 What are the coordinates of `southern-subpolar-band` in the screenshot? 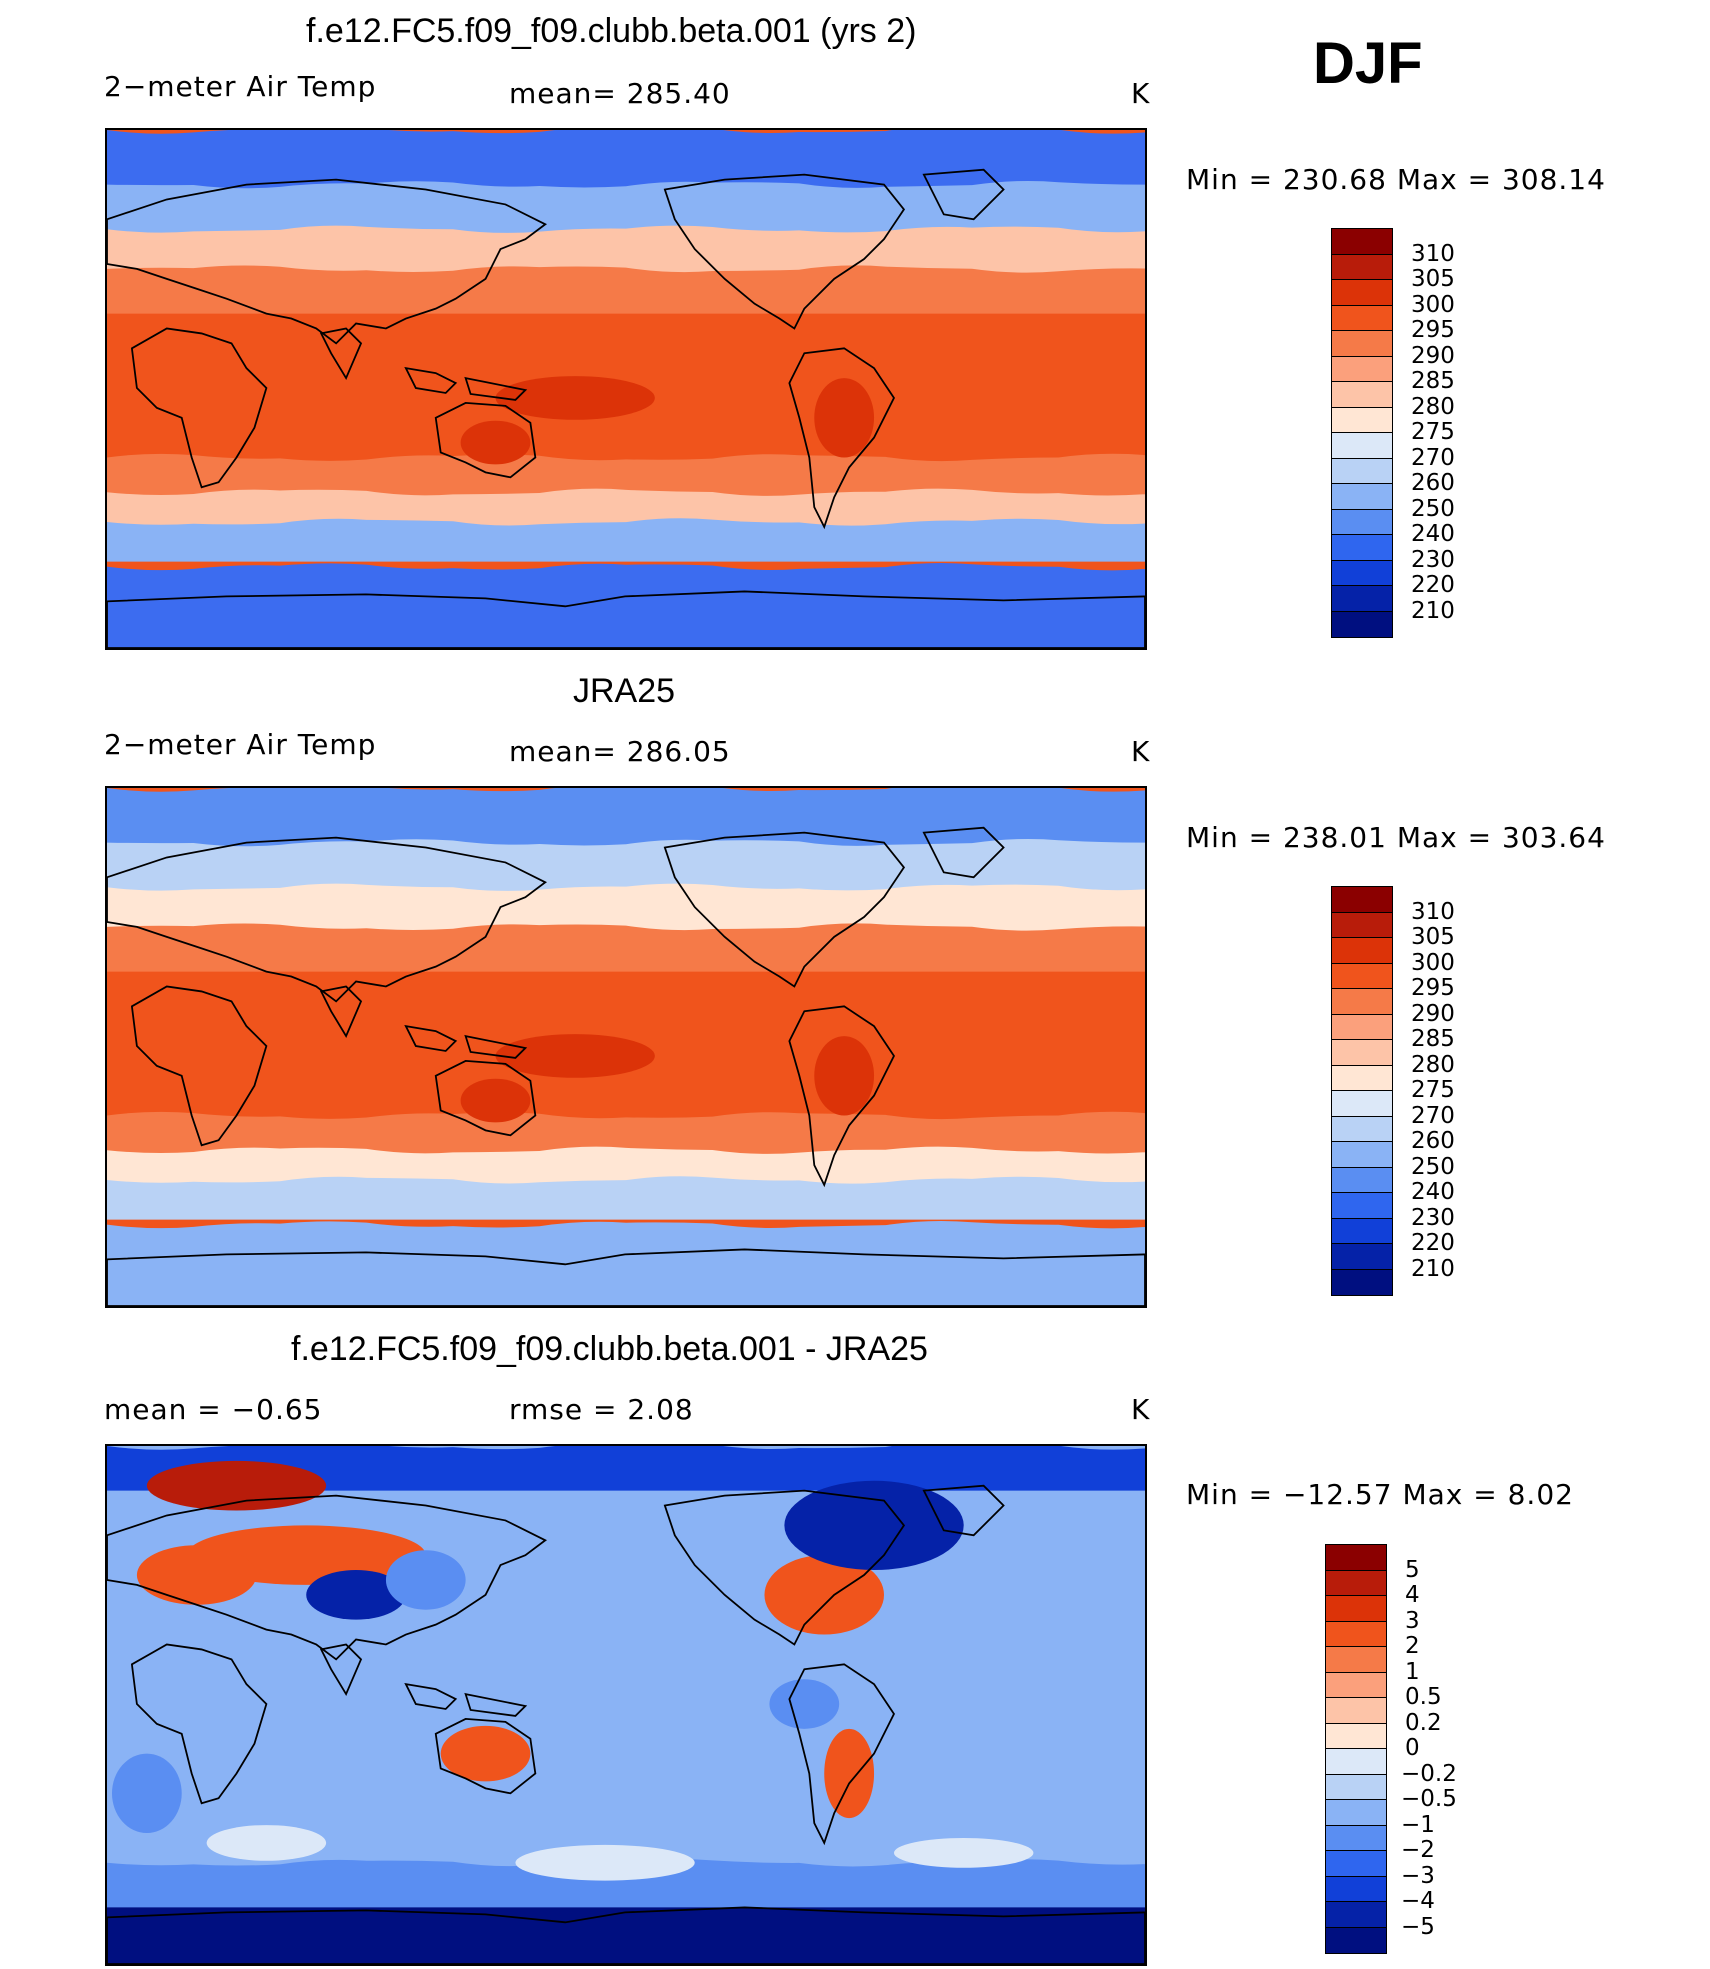 It's located at (626, 1198).